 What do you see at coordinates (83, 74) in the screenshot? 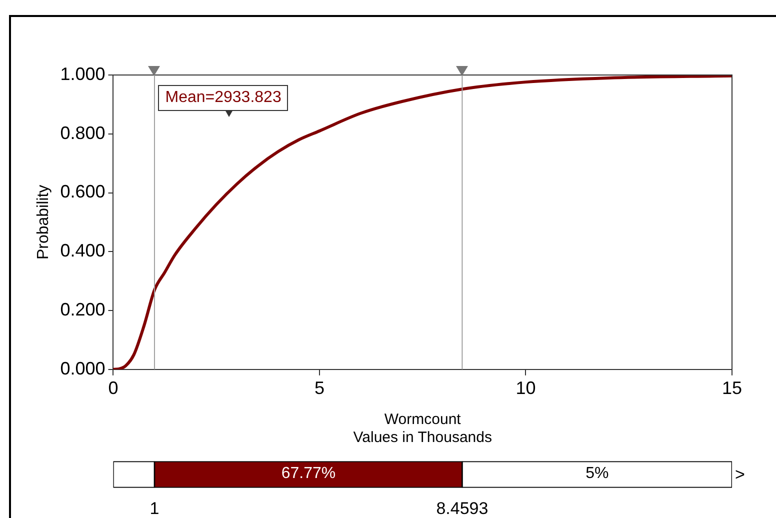
I see `y-tick-label: 1.000` at bounding box center [83, 74].